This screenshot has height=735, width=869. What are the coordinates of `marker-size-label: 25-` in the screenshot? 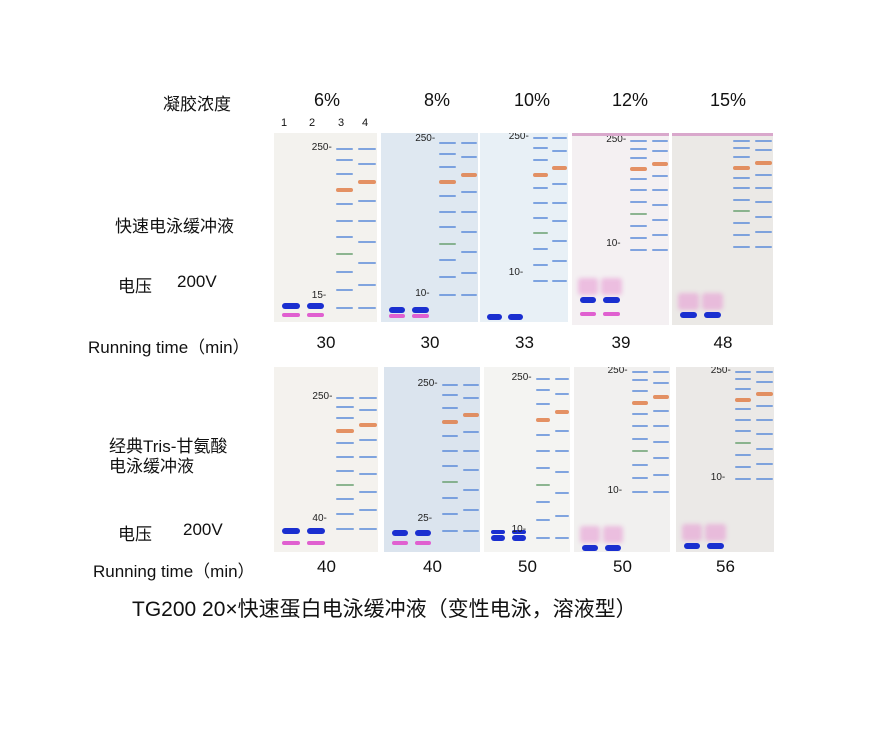 It's located at (425, 518).